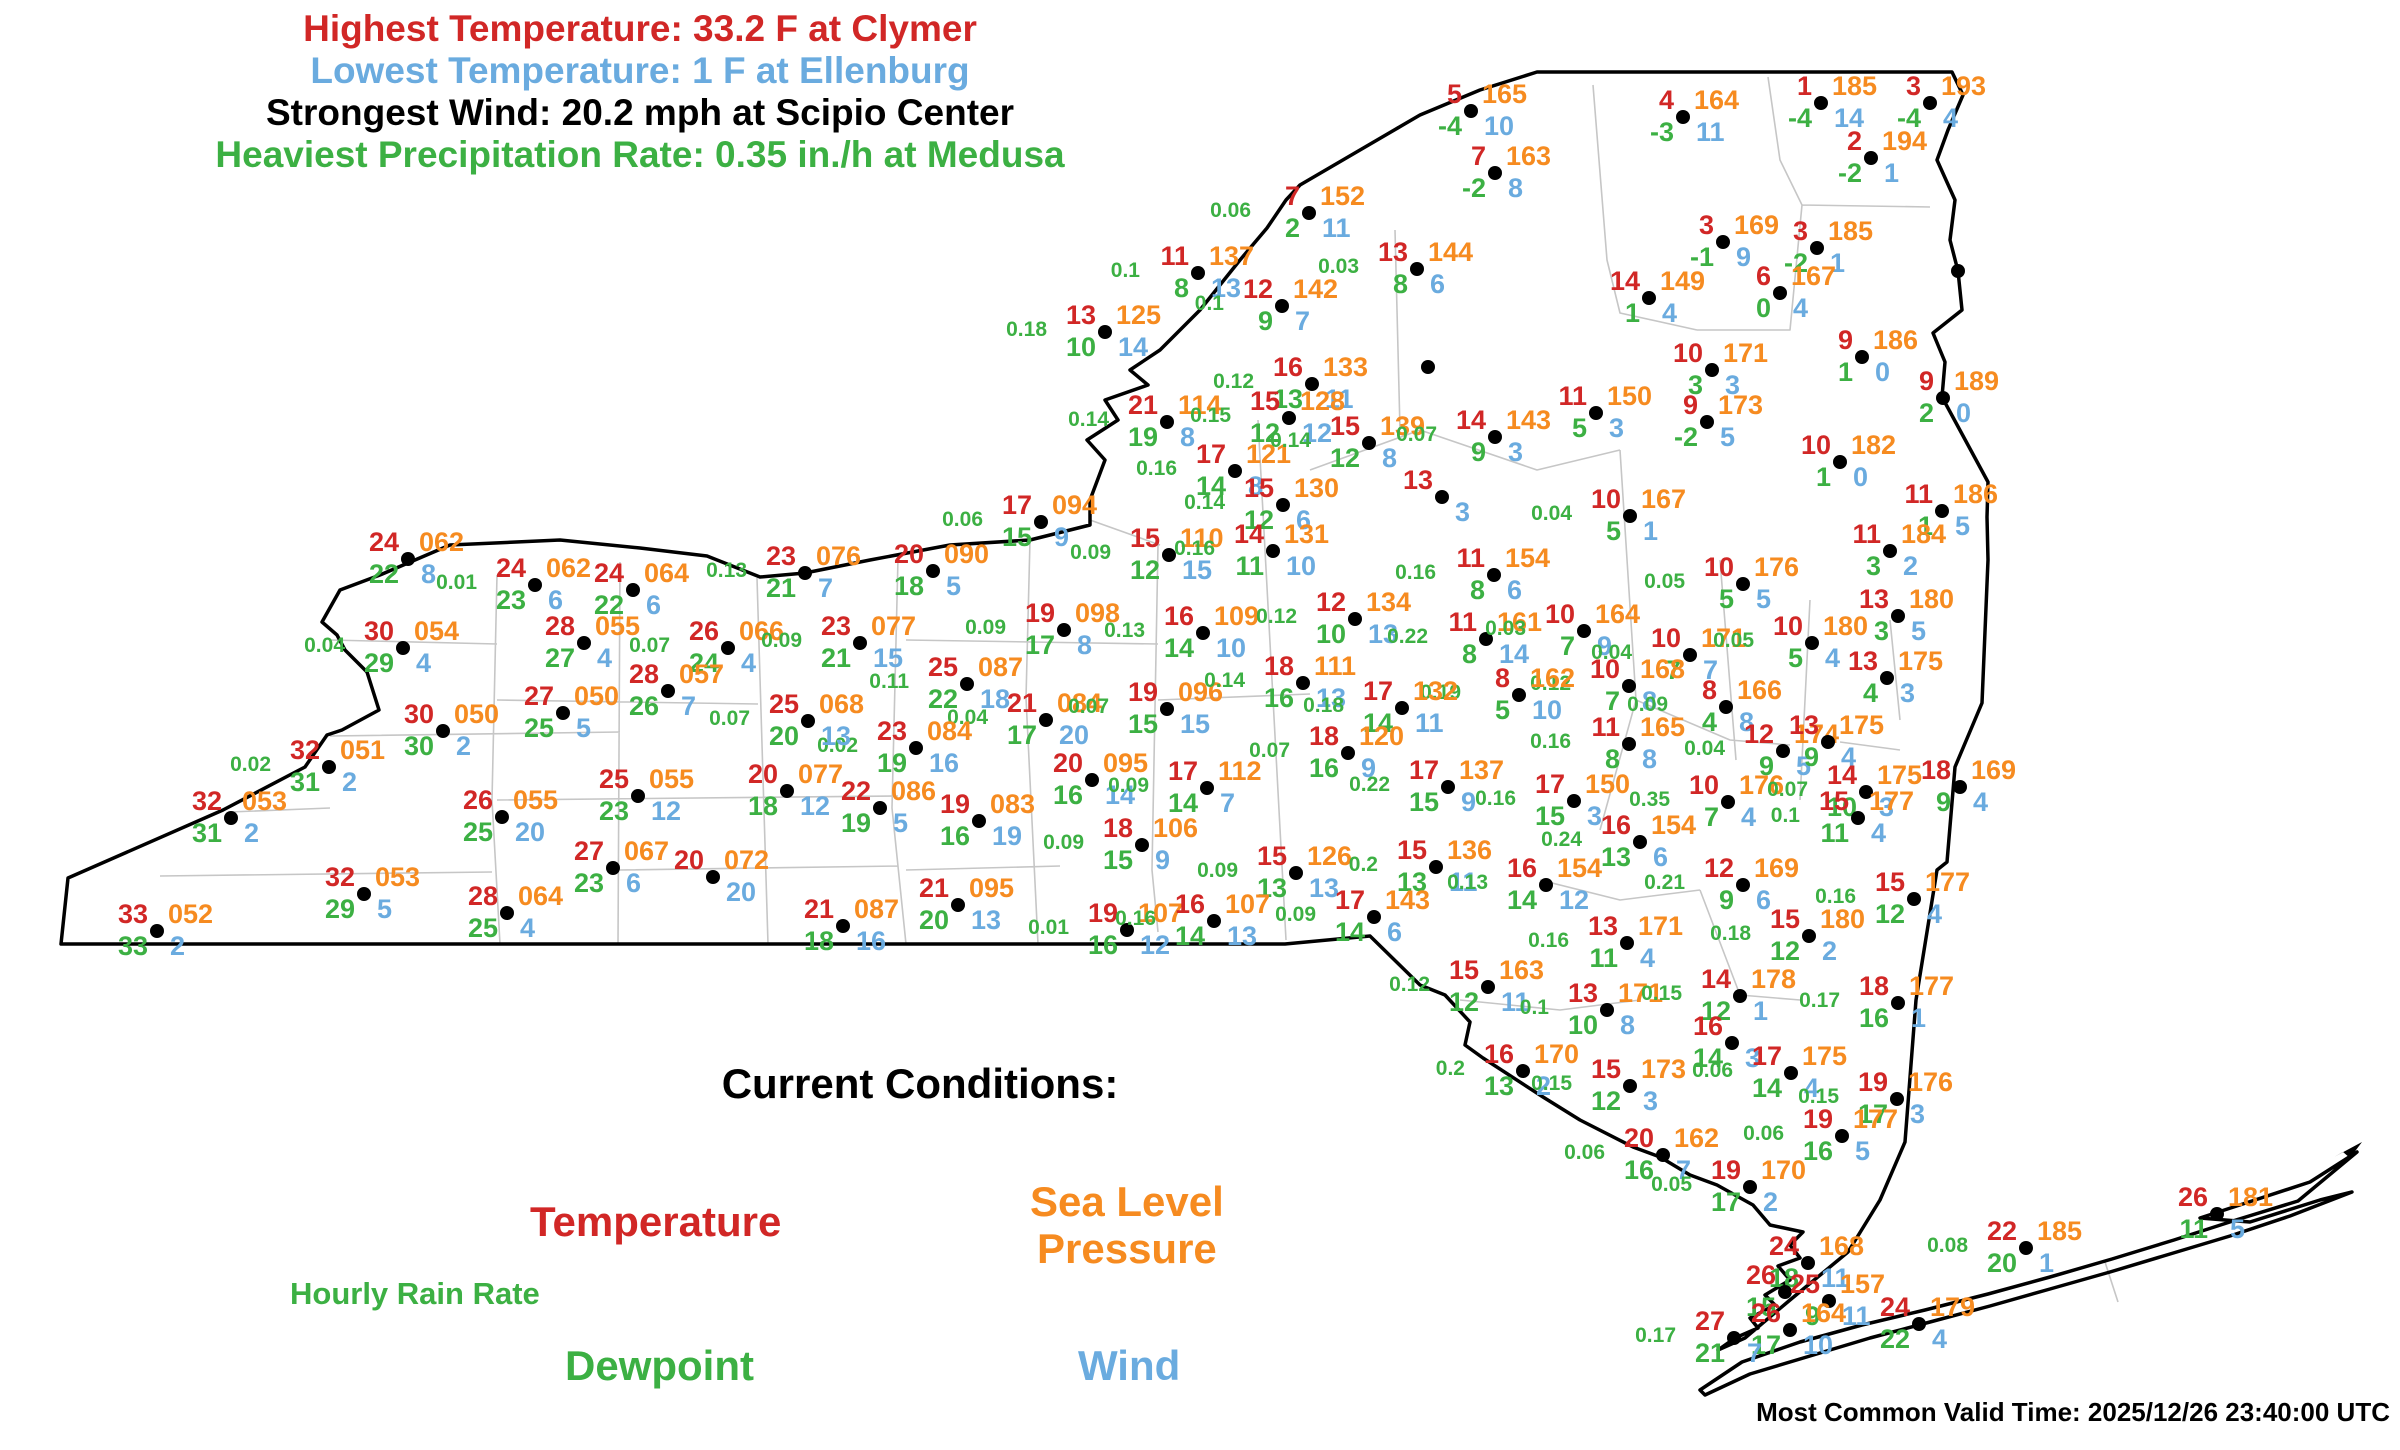  I want to click on highest-temperature-text: Highest Temperature: 33.2 F at Clymer, so click(640, 28).